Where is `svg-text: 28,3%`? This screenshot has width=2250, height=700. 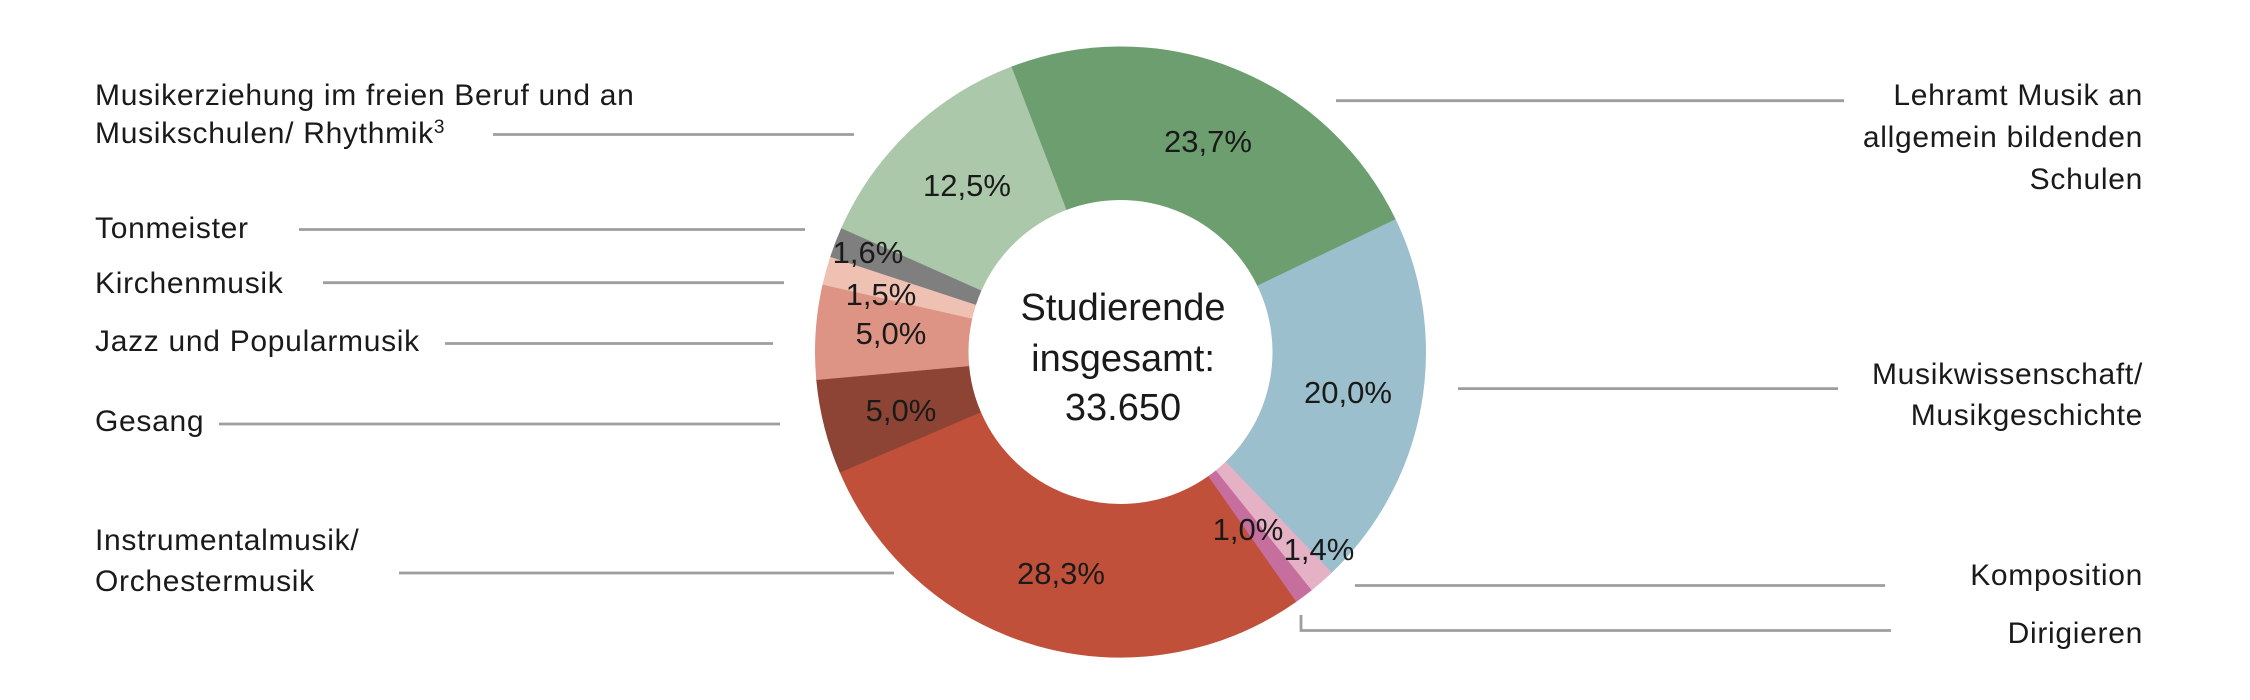
svg-text: 28,3% is located at coordinates (1061, 573).